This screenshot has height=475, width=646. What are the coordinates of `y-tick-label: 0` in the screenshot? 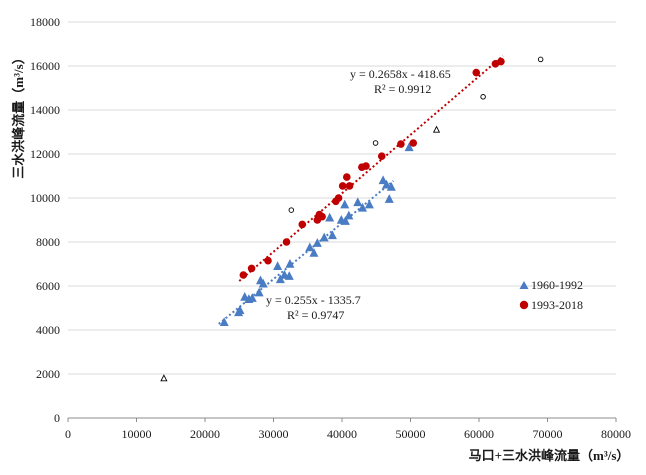 It's located at (57, 418).